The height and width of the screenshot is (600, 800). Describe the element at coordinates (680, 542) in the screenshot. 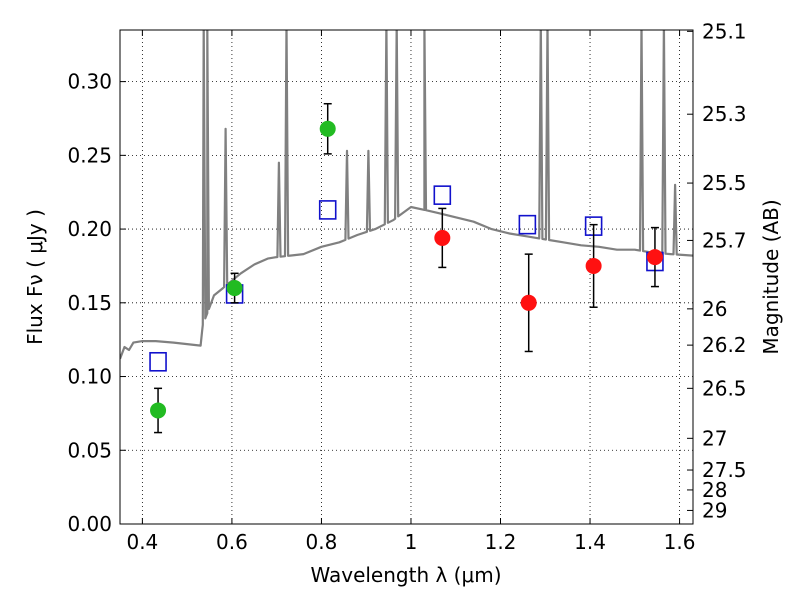

I see `x-tick-label: 1.6` at that location.